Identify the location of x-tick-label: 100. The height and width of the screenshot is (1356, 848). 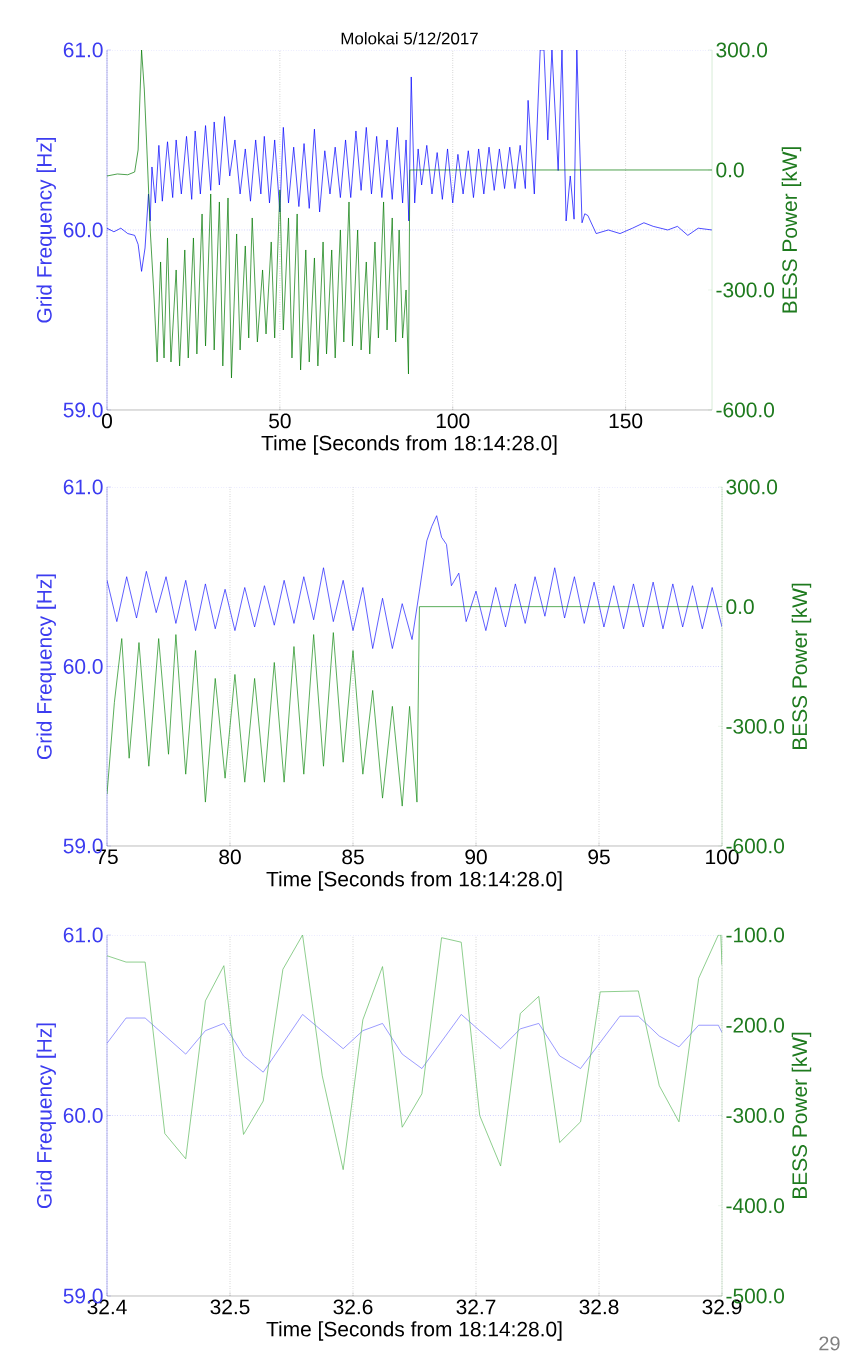
(453, 421).